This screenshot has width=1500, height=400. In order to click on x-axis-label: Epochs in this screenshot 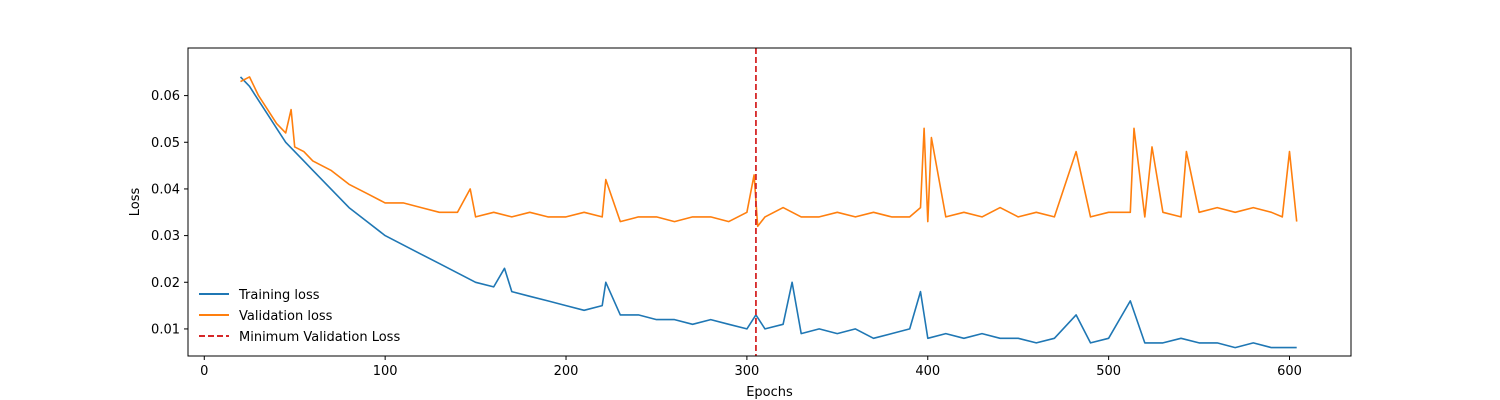, I will do `click(769, 392)`.